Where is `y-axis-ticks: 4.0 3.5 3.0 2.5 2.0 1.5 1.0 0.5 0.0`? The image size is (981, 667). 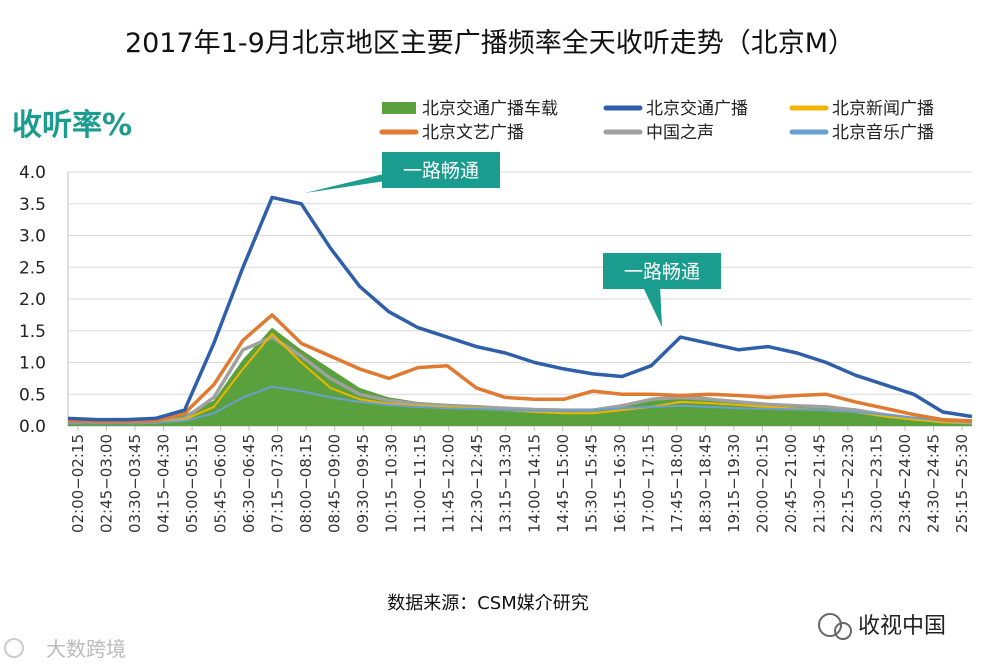
y-axis-ticks: 4.0 3.5 3.0 2.5 2.0 1.5 1.0 0.5 0.0 is located at coordinates (32, 300).